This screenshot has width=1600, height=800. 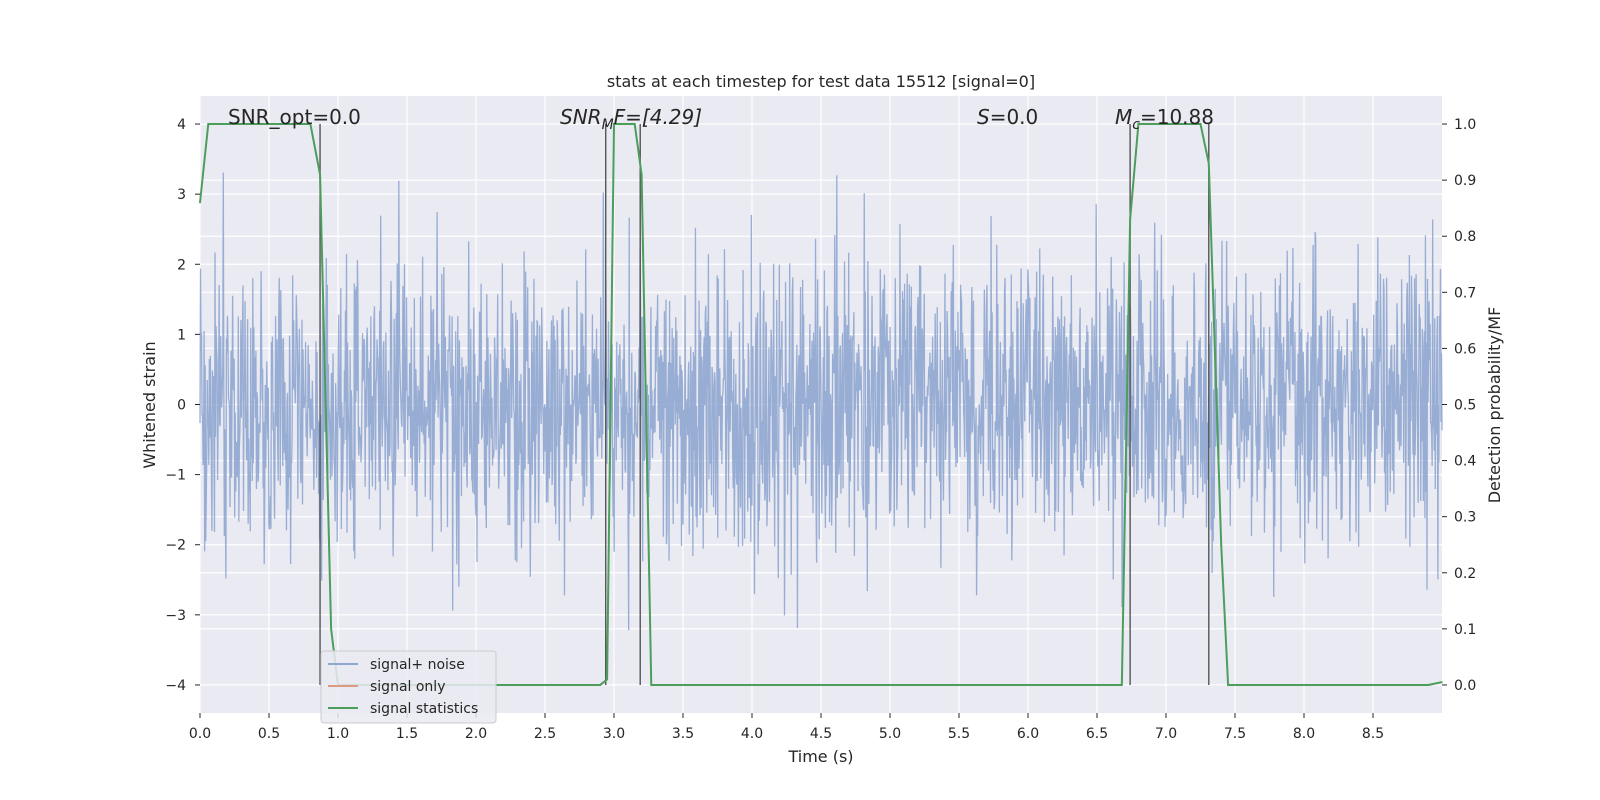 I want to click on legend-label-signal: signal only, so click(x=407, y=687).